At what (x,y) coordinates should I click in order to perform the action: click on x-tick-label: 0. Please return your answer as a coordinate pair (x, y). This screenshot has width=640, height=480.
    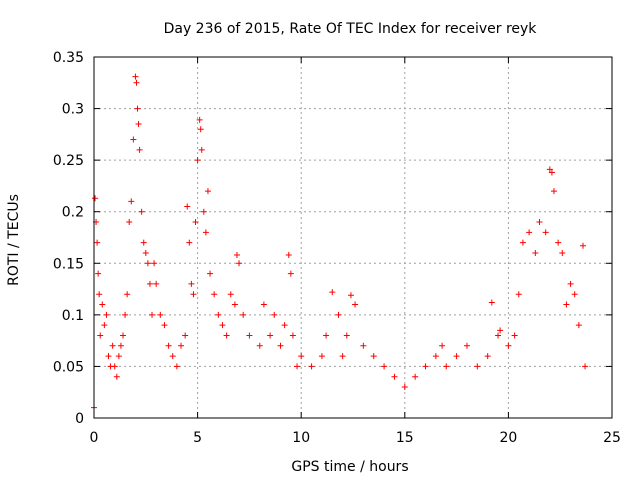
    Looking at the image, I should click on (94, 438).